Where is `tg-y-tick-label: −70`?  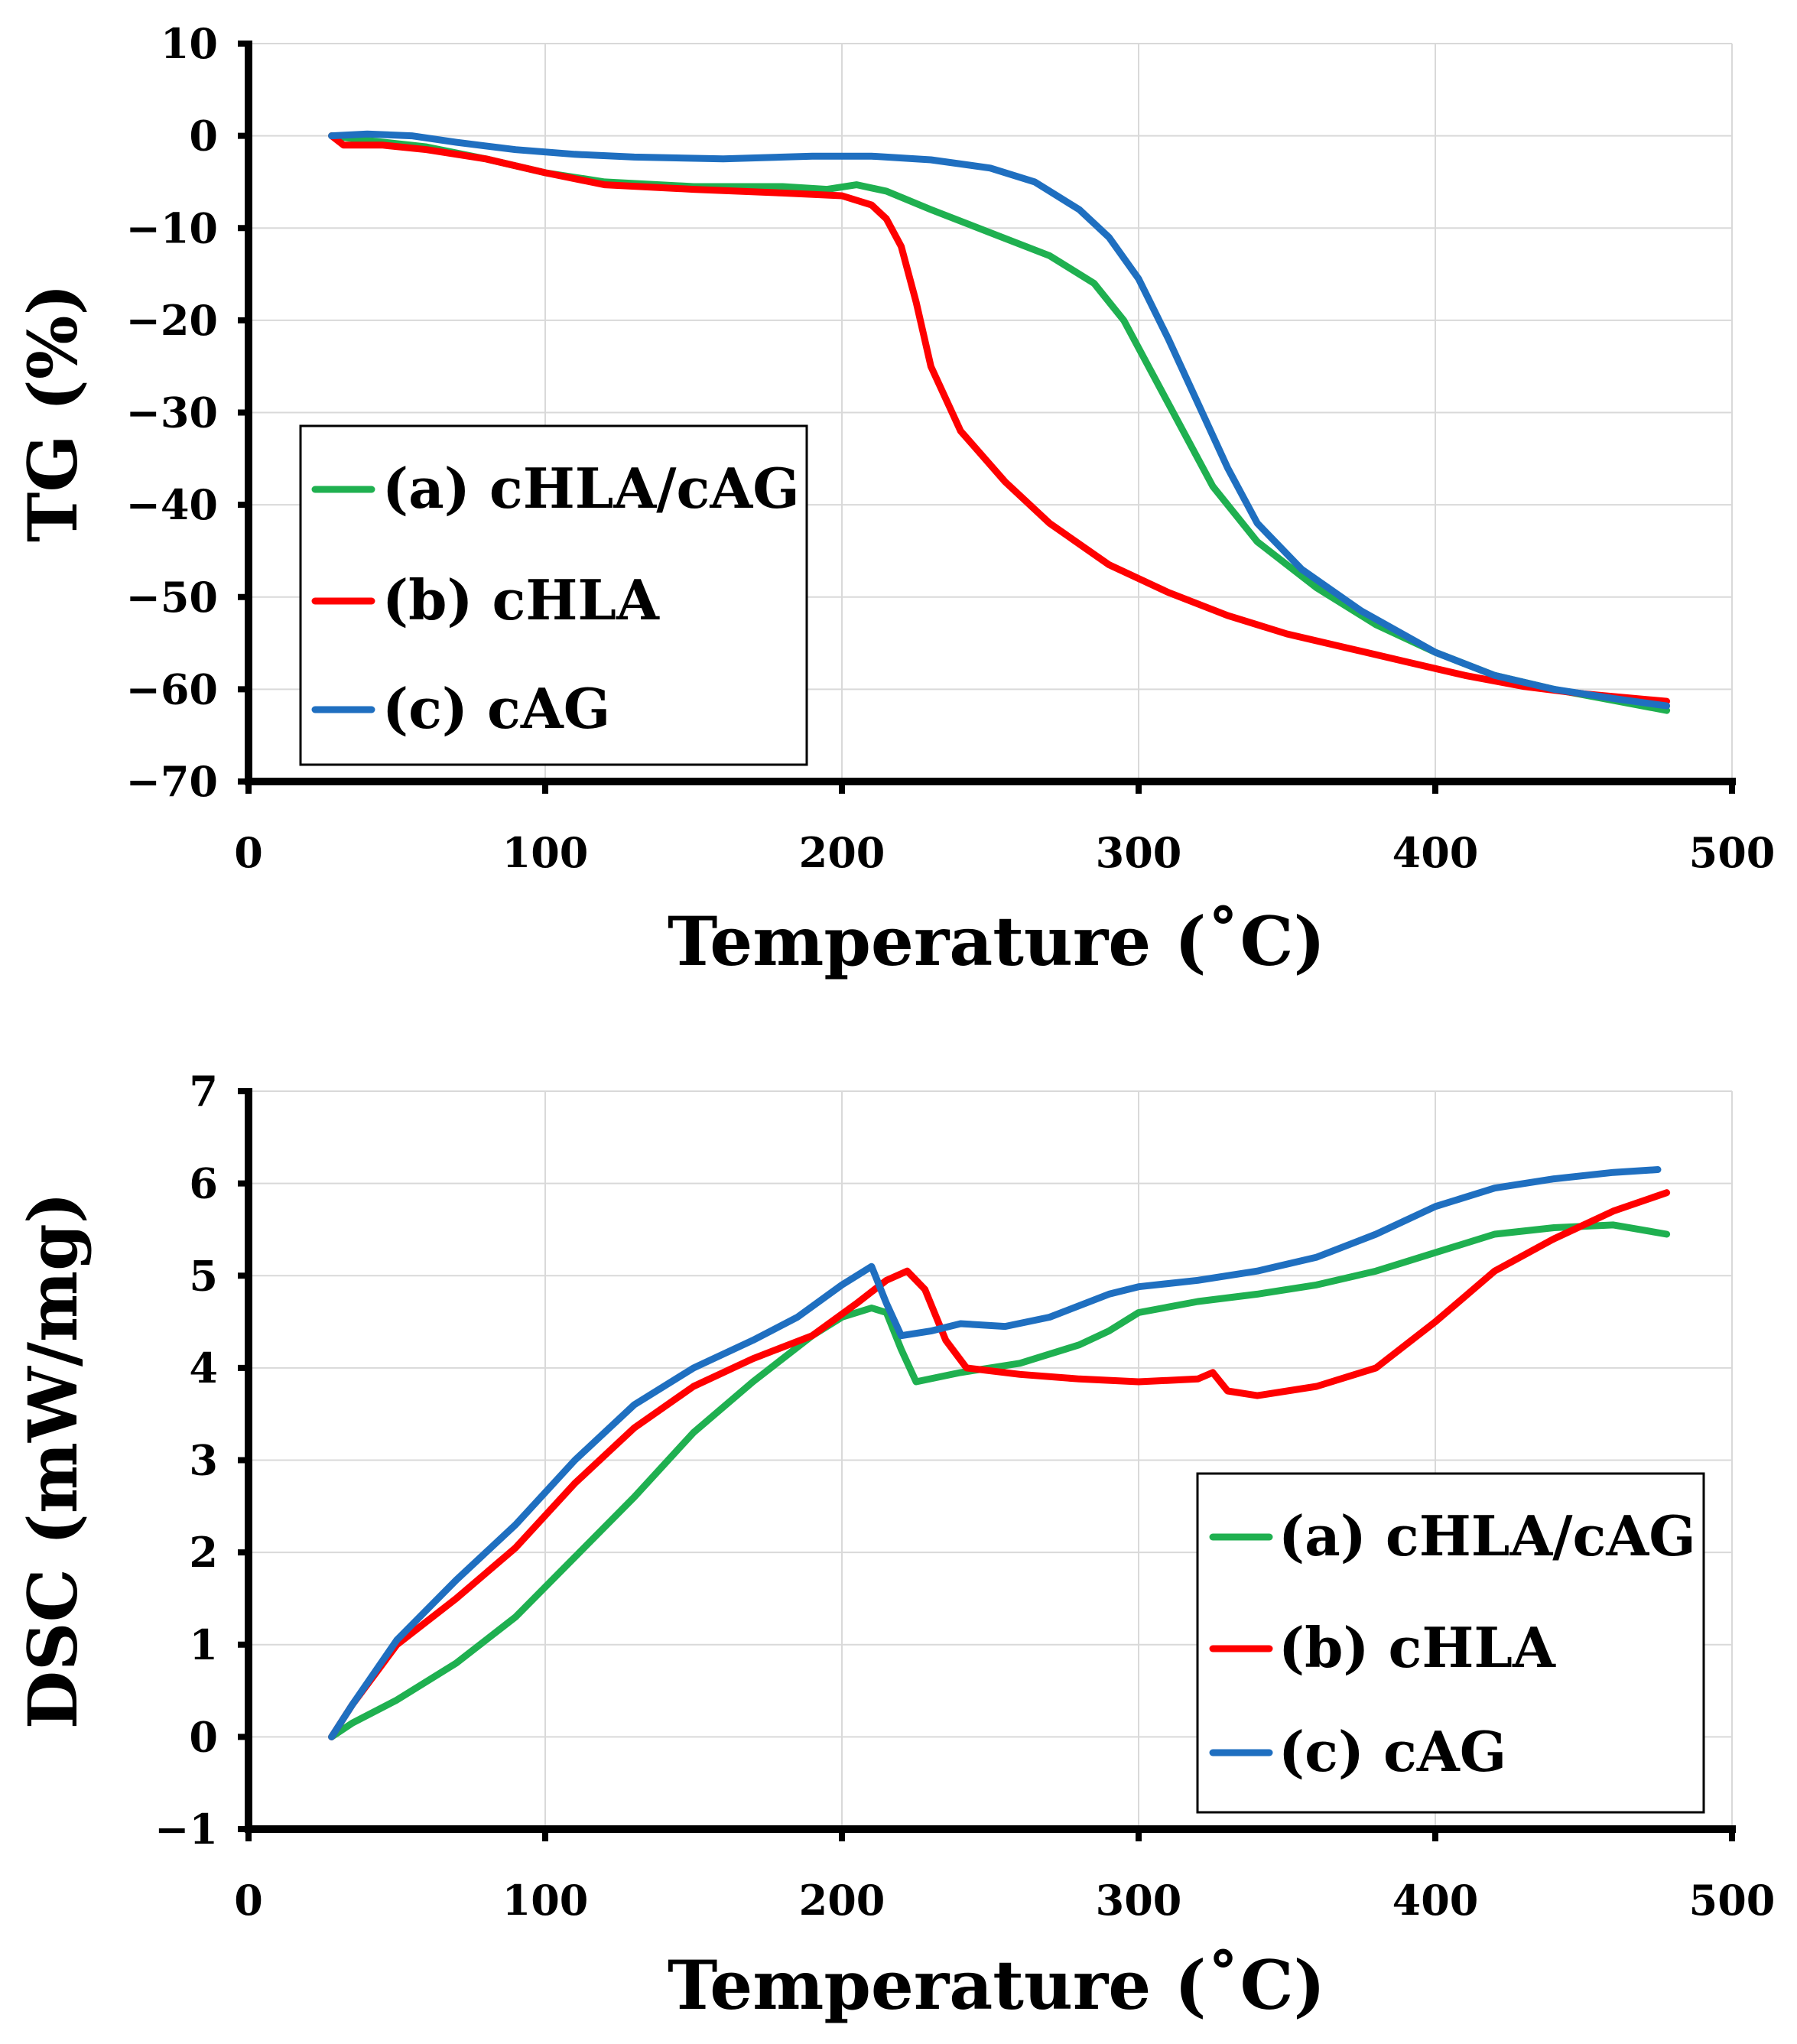
tg-y-tick-label: −70 is located at coordinates (172, 781).